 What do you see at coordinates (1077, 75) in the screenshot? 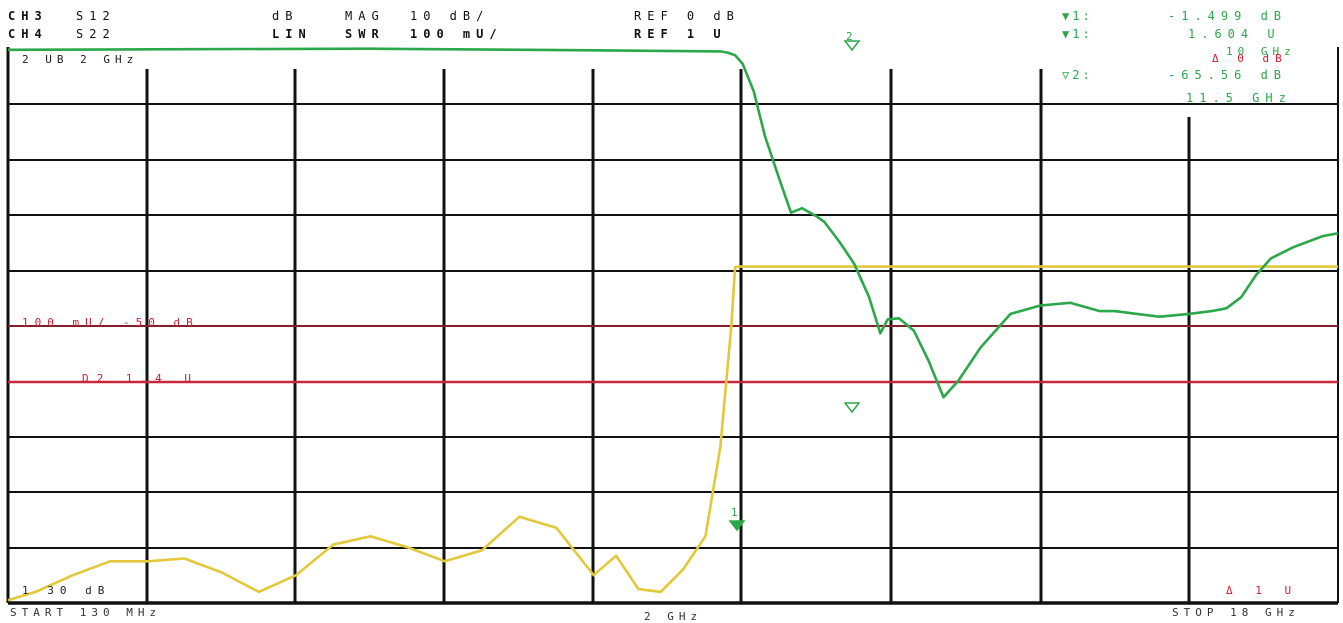
I see `marker-2-label: ▽2:` at bounding box center [1077, 75].